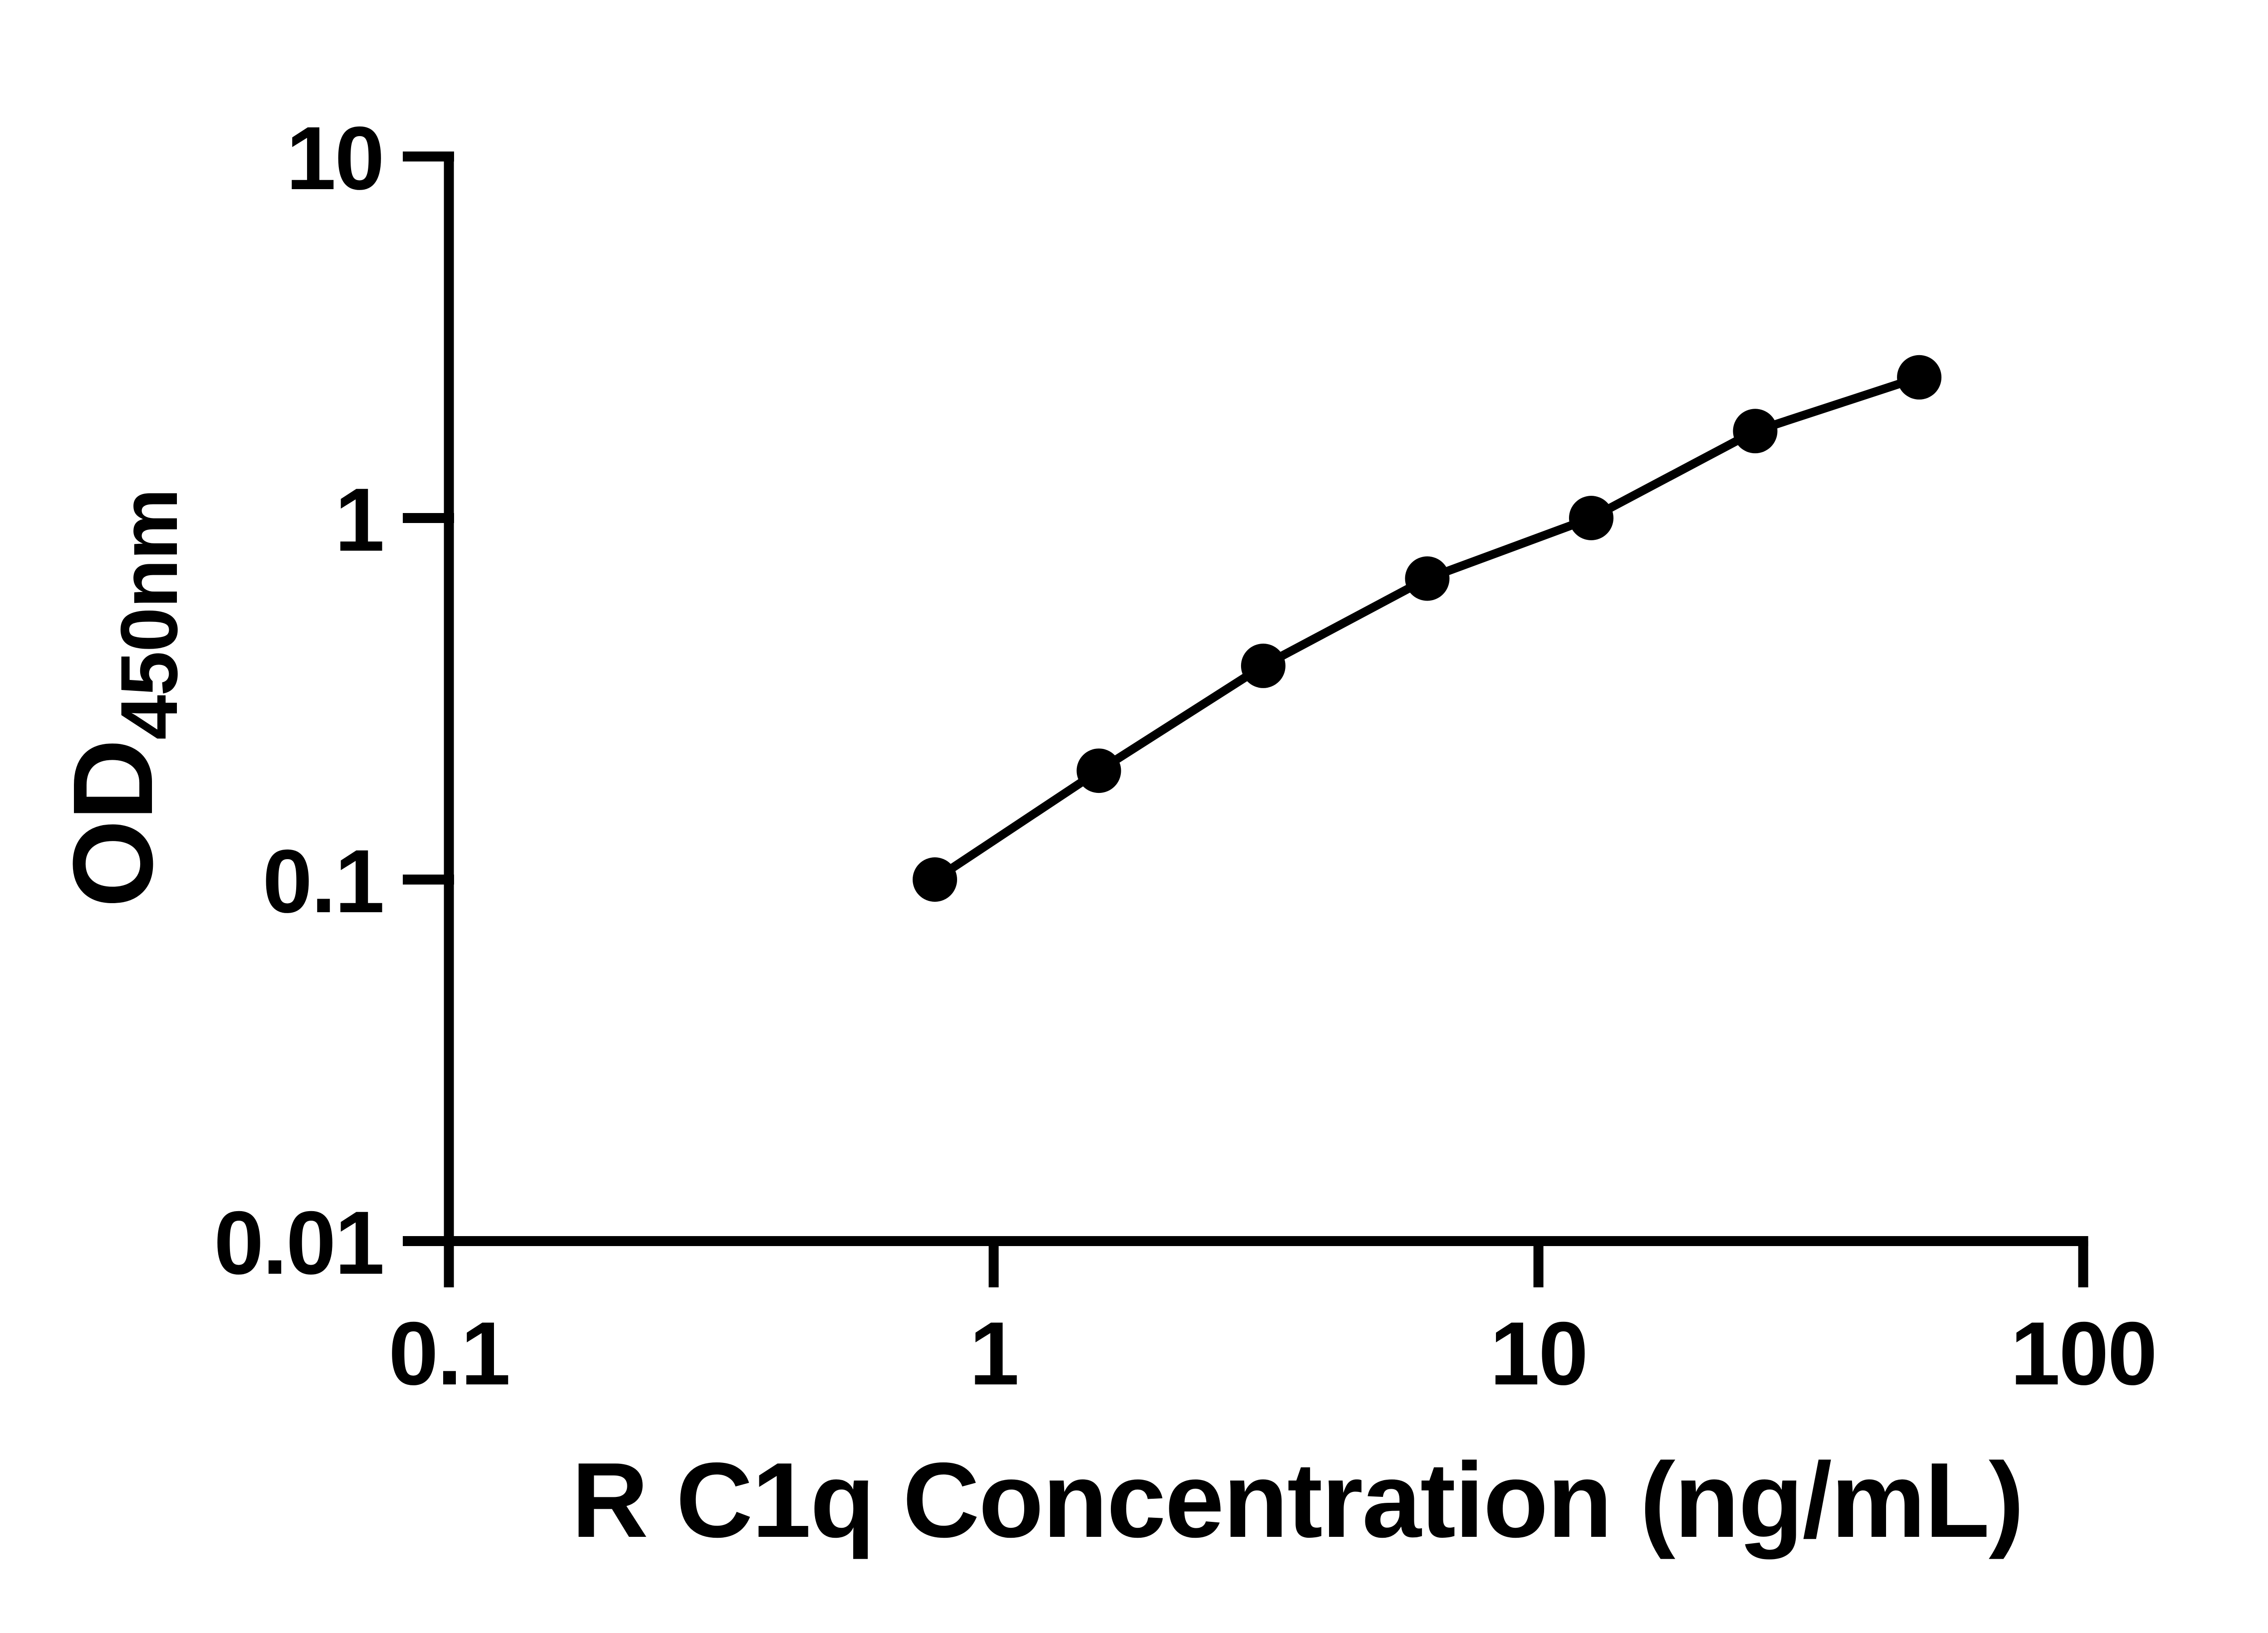  What do you see at coordinates (994, 1353) in the screenshot?
I see `x-tick-label: 1` at bounding box center [994, 1353].